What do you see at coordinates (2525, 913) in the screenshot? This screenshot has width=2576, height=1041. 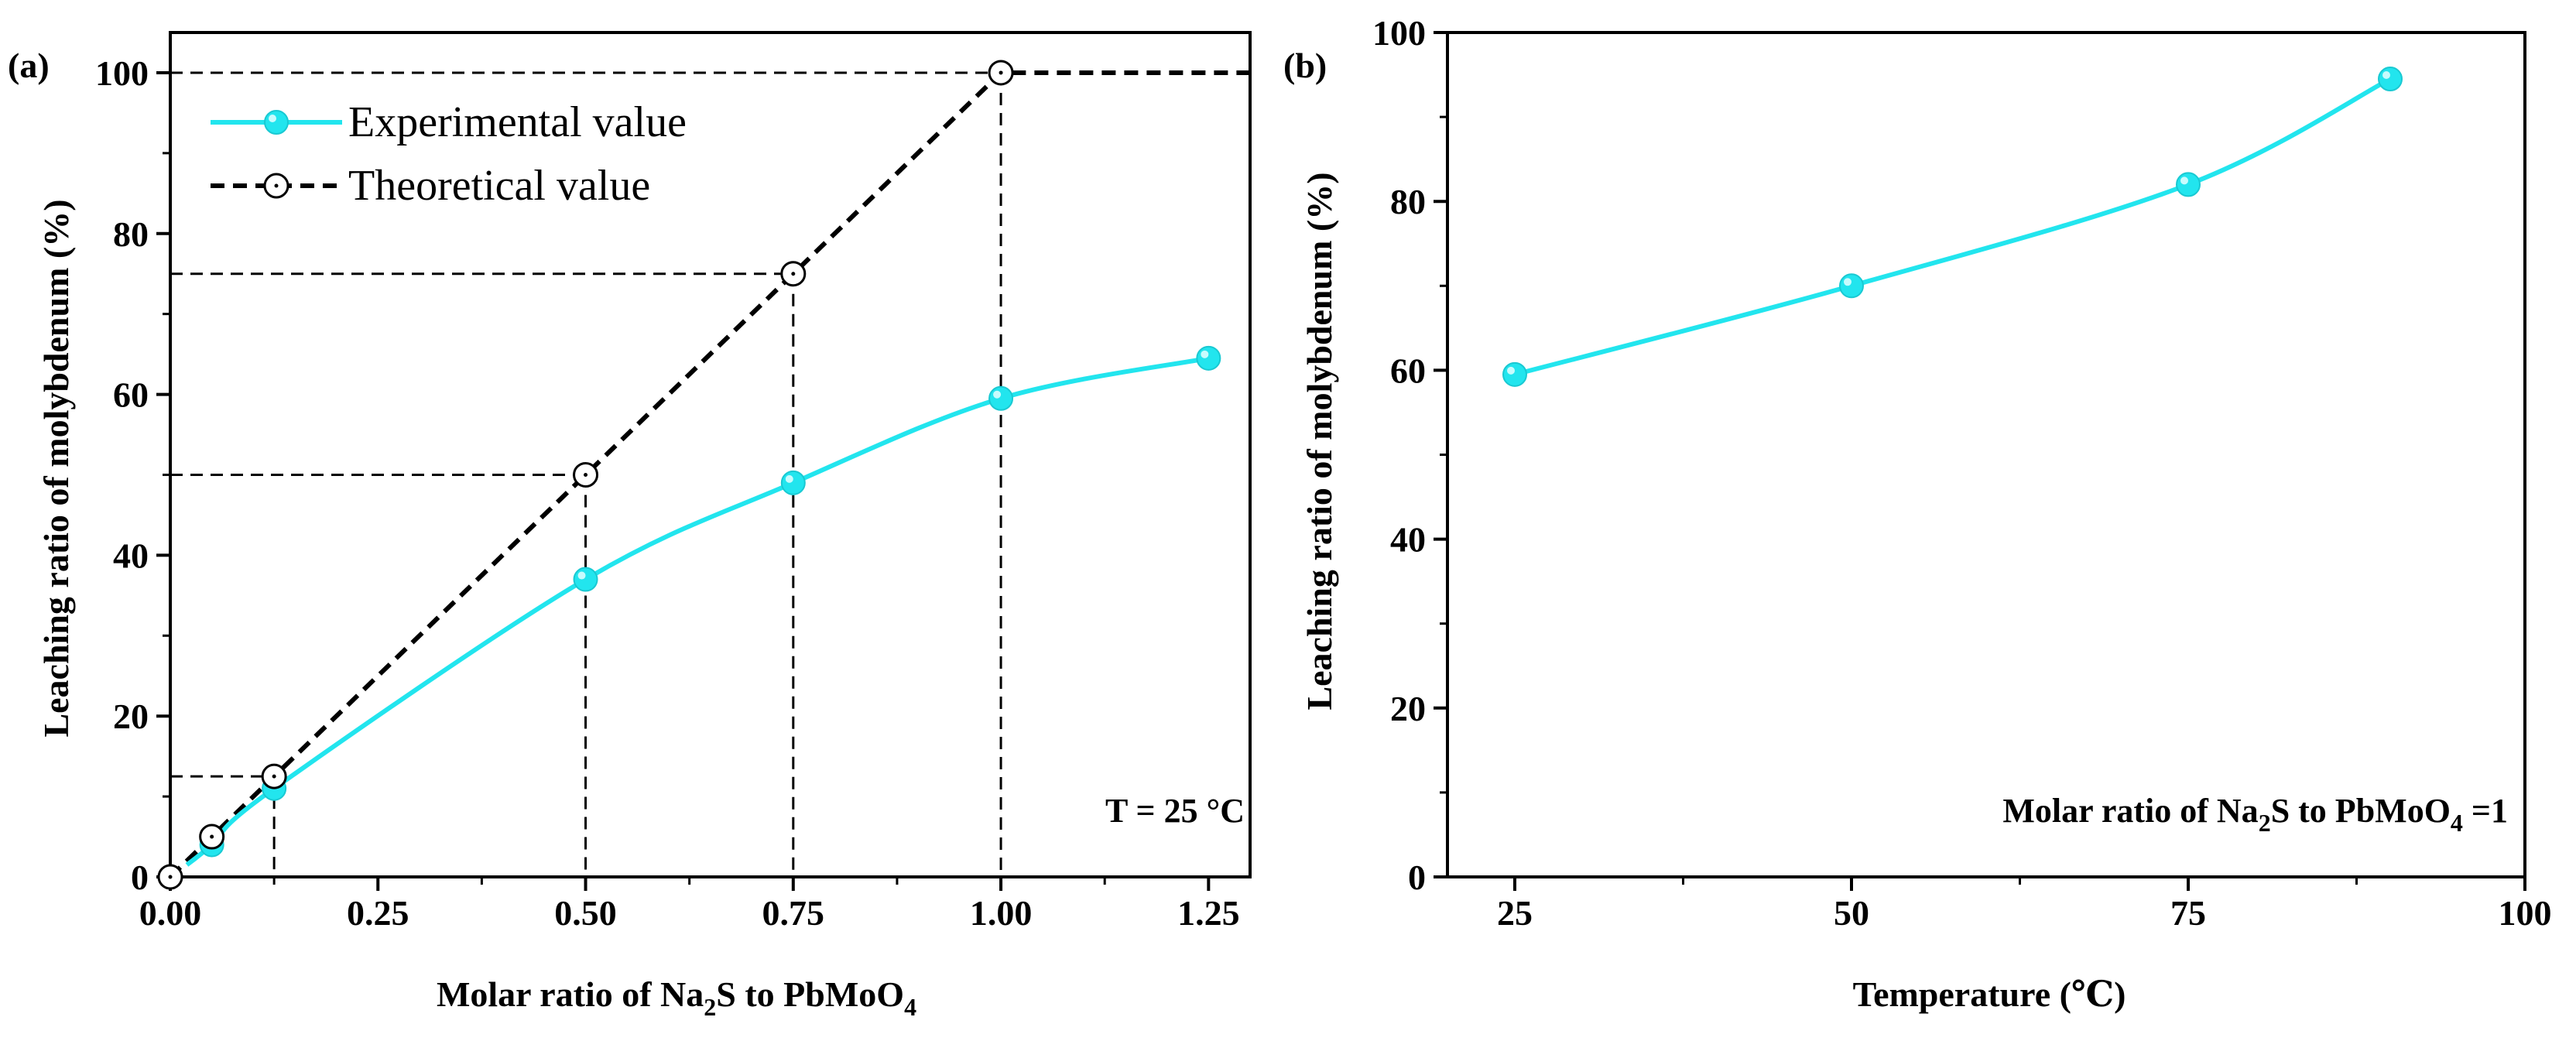 I see `x-tick-label: 100` at bounding box center [2525, 913].